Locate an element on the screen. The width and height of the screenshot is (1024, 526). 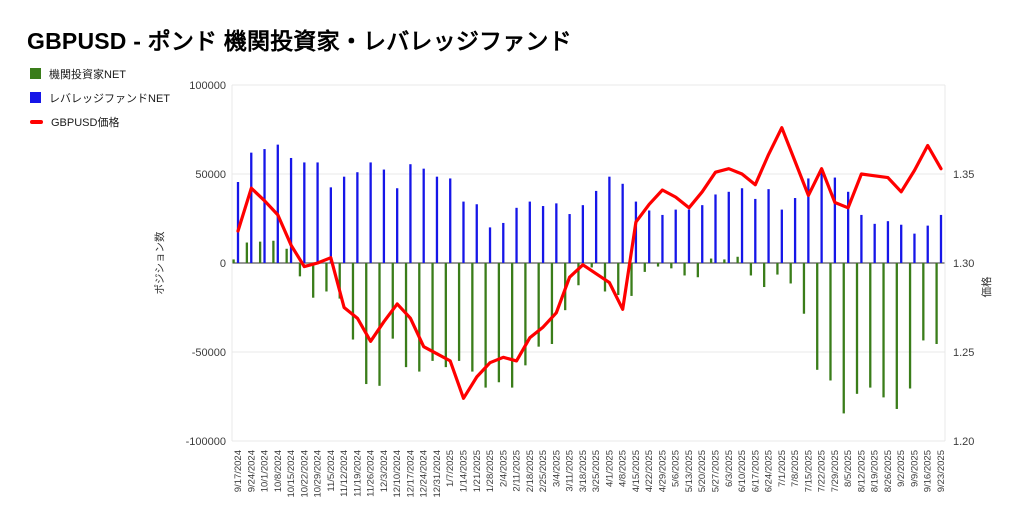
x-axis-tick-label: 1/21/2025 is located at coordinates (477, 471).